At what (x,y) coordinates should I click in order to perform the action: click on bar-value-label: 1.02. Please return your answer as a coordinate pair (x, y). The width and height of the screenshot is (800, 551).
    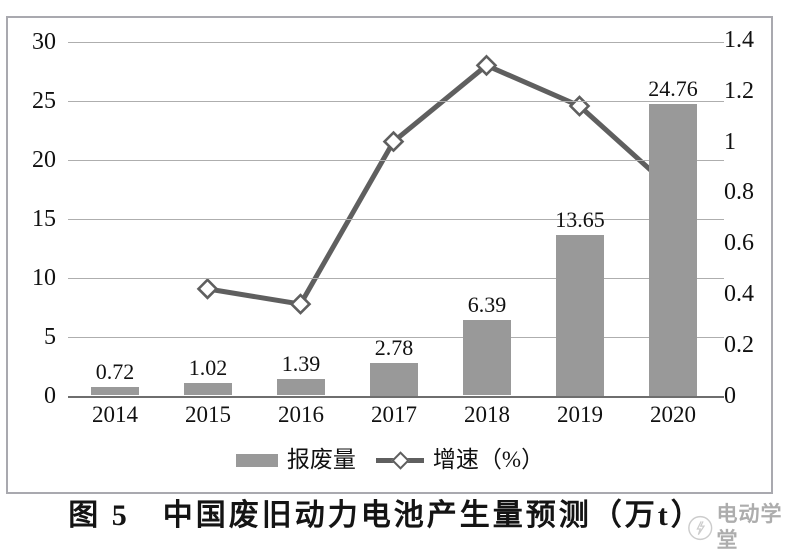
    Looking at the image, I should click on (208, 367).